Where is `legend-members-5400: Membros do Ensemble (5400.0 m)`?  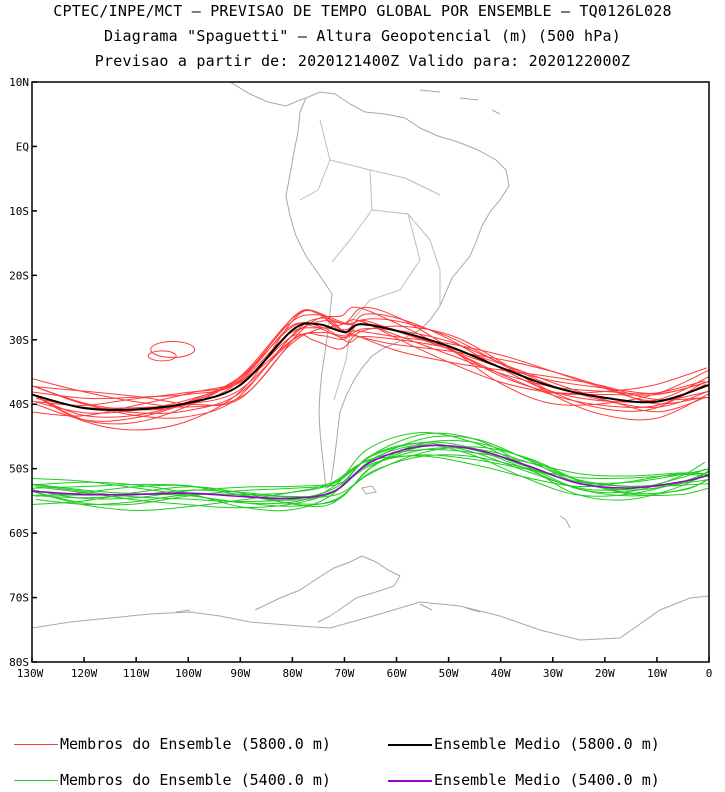
legend-members-5400: Membros do Ensemble (5400.0 m) is located at coordinates (172, 780).